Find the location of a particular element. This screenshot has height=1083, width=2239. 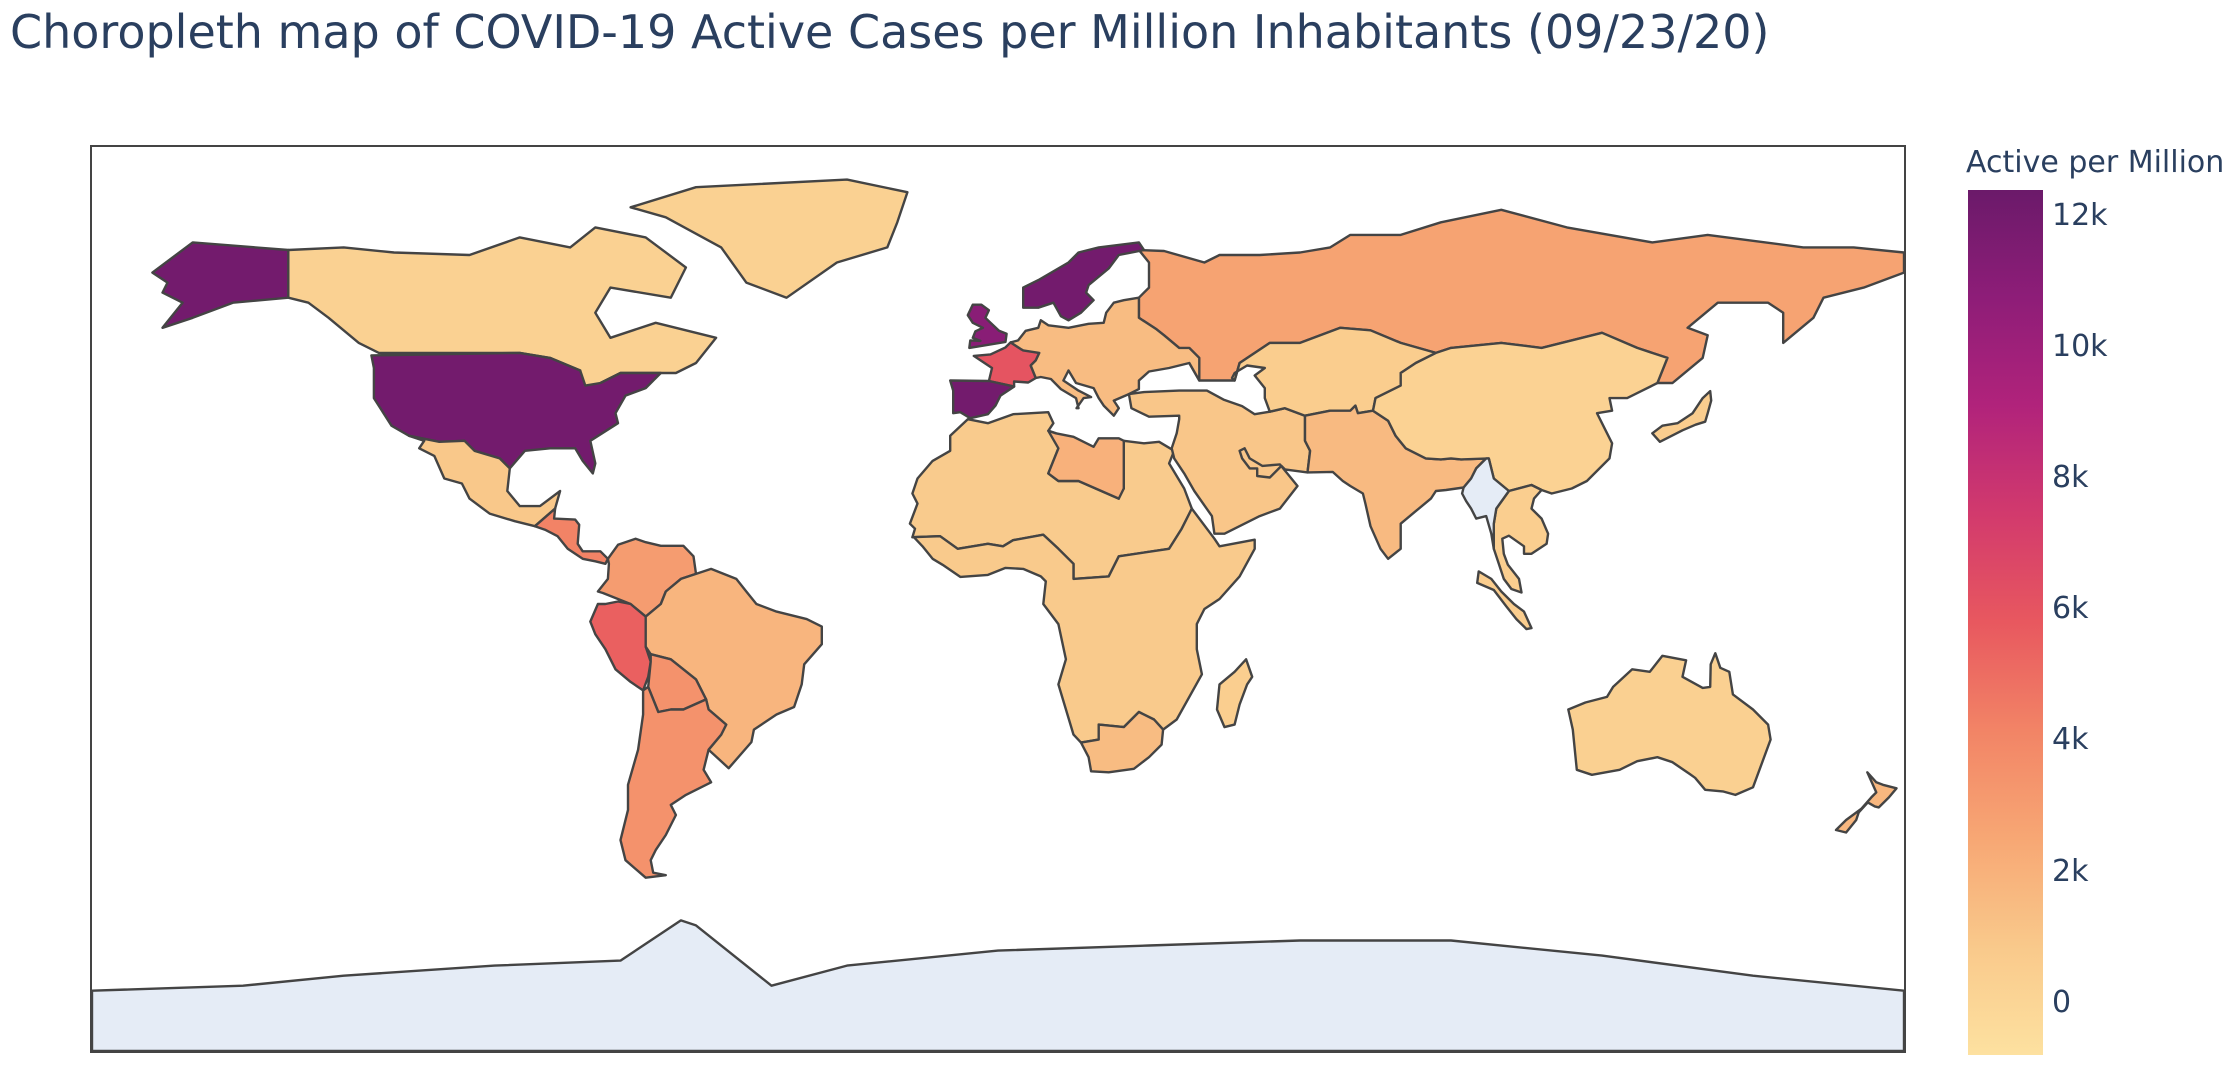

region-libya: Libya is located at coordinates (1086, 464).